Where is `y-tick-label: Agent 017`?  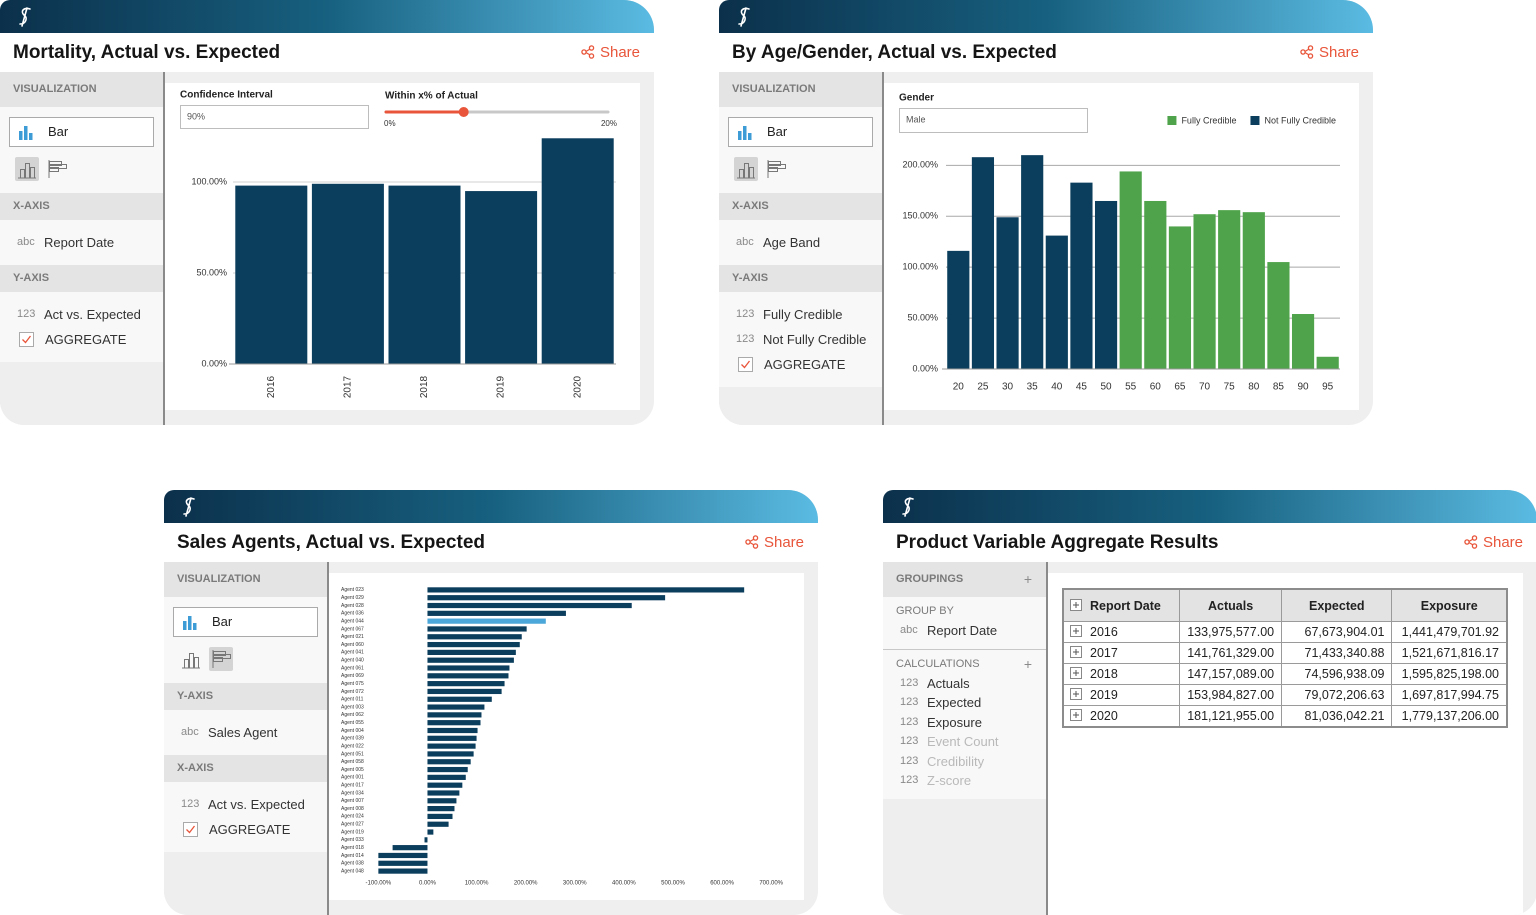
y-tick-label: Agent 017 is located at coordinates (352, 786).